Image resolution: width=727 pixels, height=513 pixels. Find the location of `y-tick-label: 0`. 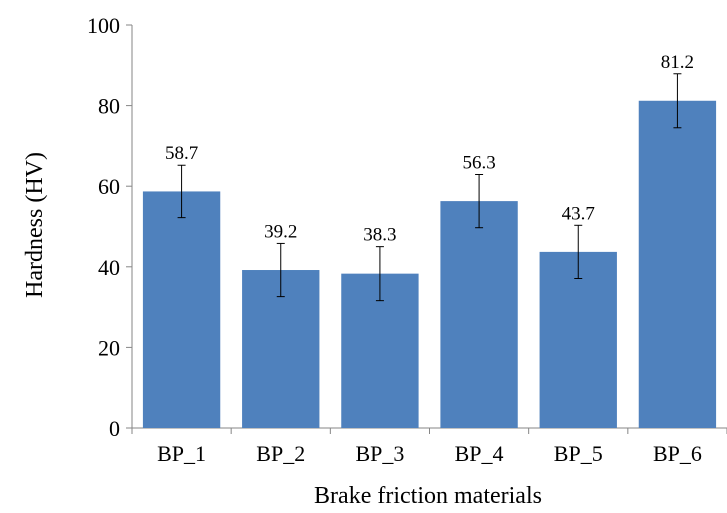

y-tick-label: 0 is located at coordinates (114, 428).